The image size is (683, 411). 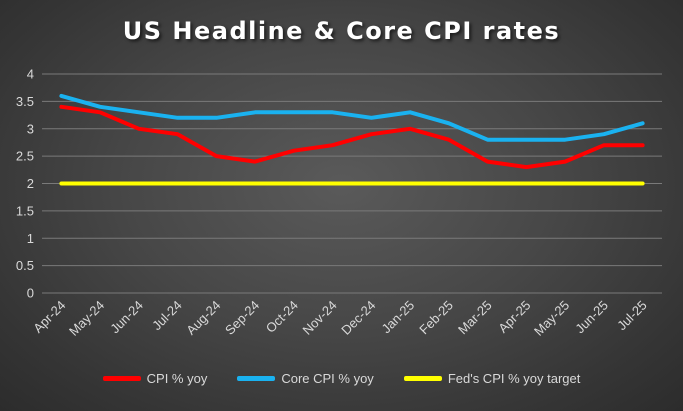 What do you see at coordinates (514, 378) in the screenshot?
I see `legend-label: Fed's CPI % yoy target` at bounding box center [514, 378].